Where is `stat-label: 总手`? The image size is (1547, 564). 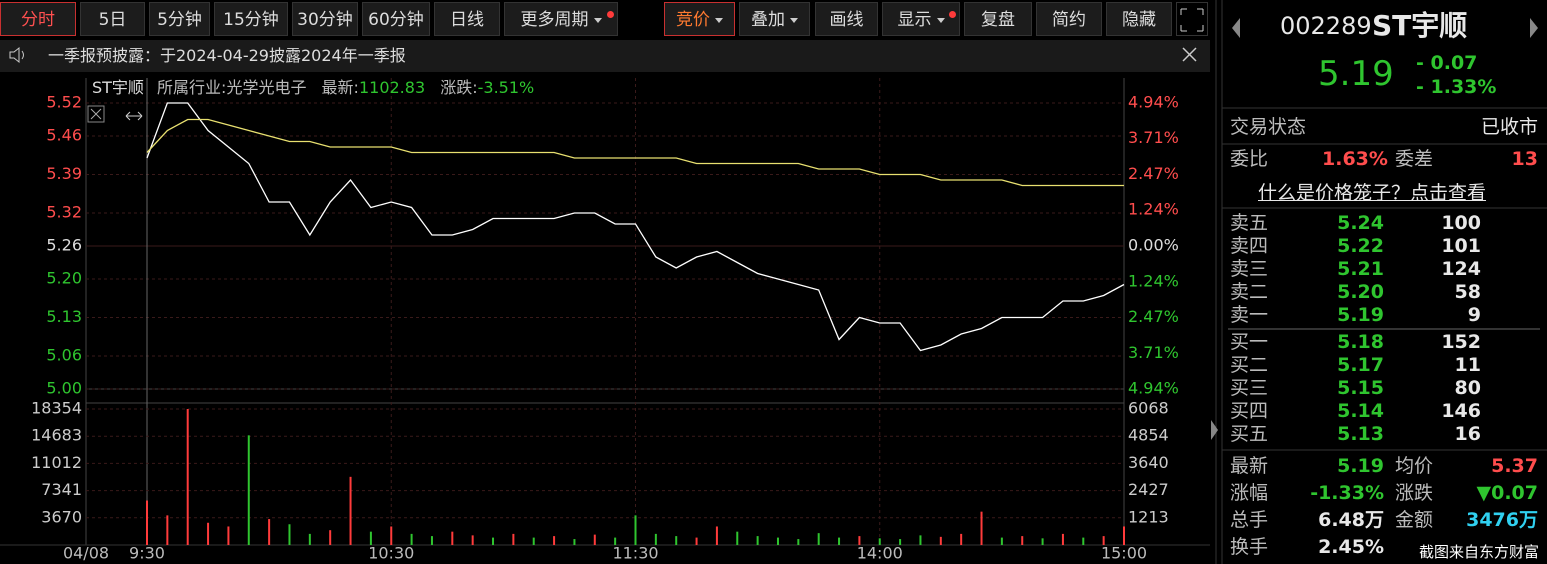 stat-label: 总手 is located at coordinates (1249, 520).